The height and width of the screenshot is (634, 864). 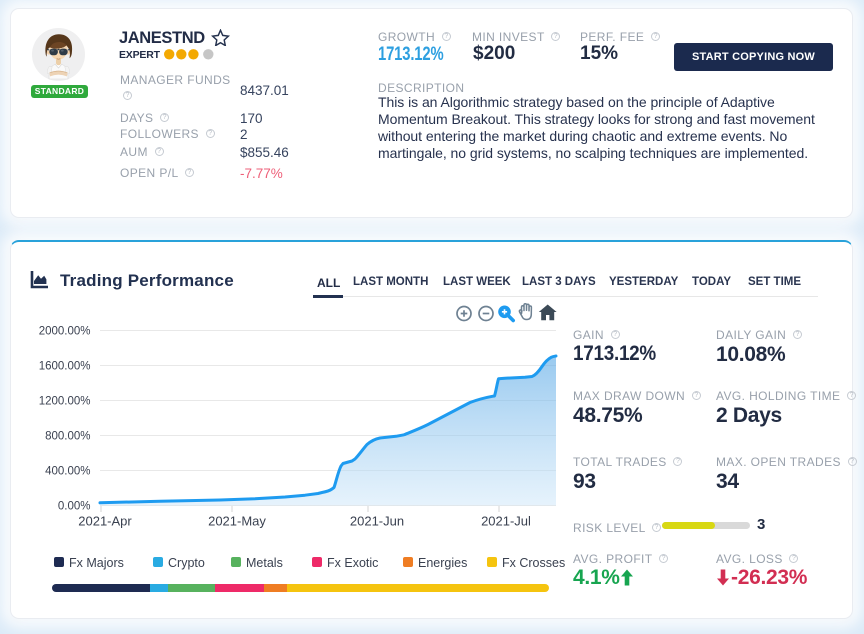 I want to click on svg-text: 2021-Jul, so click(x=506, y=521).